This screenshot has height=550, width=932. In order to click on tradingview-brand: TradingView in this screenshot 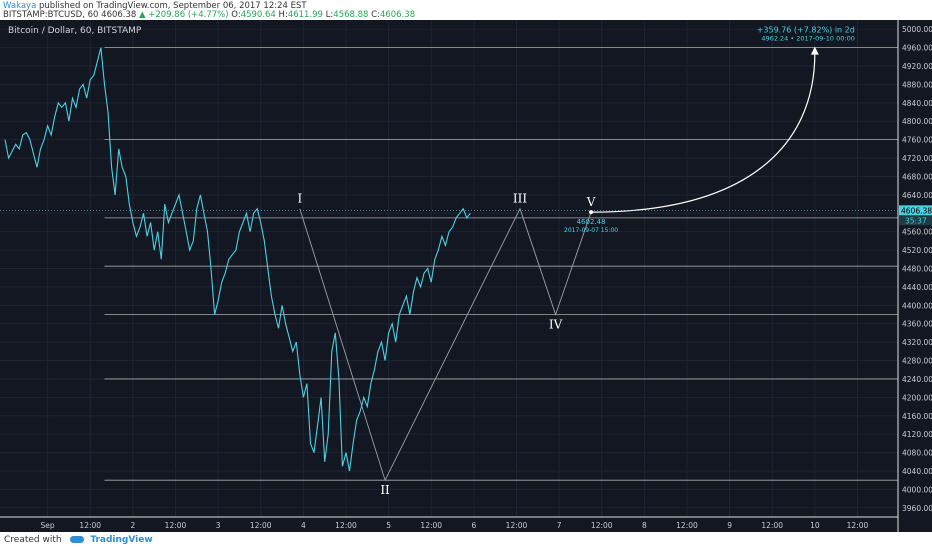, I will do `click(121, 540)`.